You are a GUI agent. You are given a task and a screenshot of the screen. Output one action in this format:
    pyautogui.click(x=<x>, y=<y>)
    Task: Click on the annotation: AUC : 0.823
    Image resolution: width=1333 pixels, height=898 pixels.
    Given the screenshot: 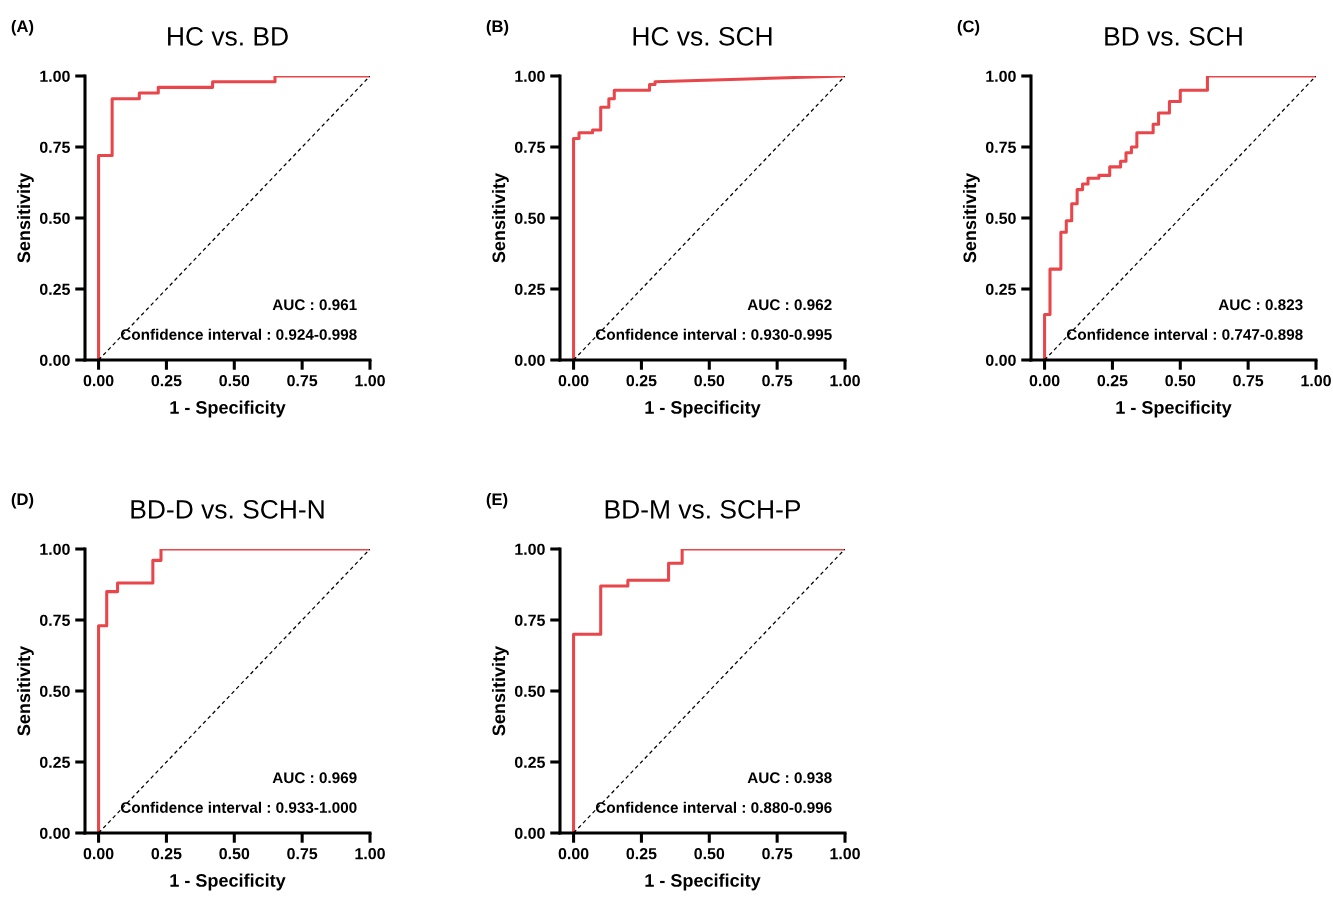 What is the action you would take?
    pyautogui.click(x=1260, y=305)
    